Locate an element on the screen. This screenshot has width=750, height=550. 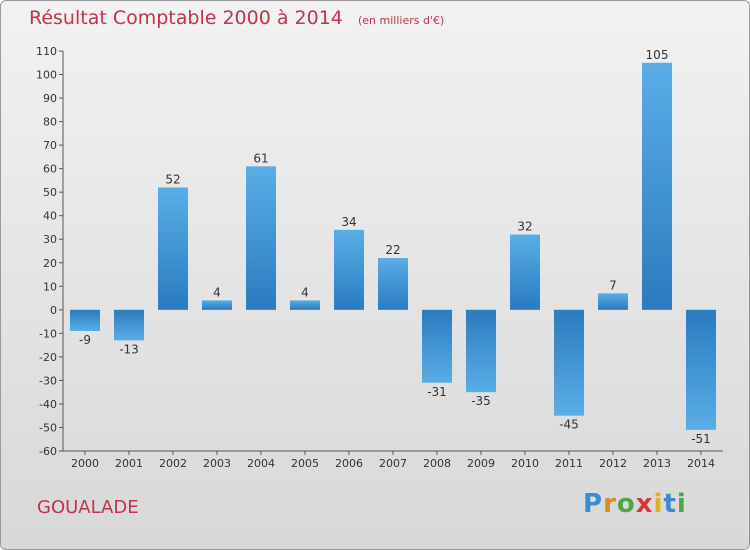
x-tick-label: 2000 is located at coordinates (85, 463).